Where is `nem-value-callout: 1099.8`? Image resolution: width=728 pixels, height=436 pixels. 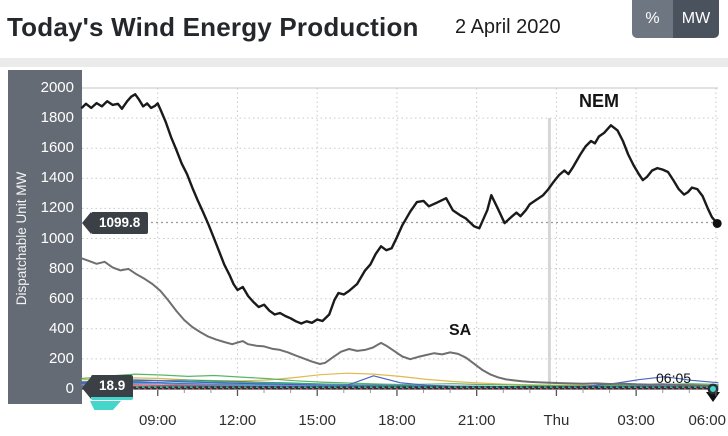
nem-value-callout: 1099.8 is located at coordinates (115, 222).